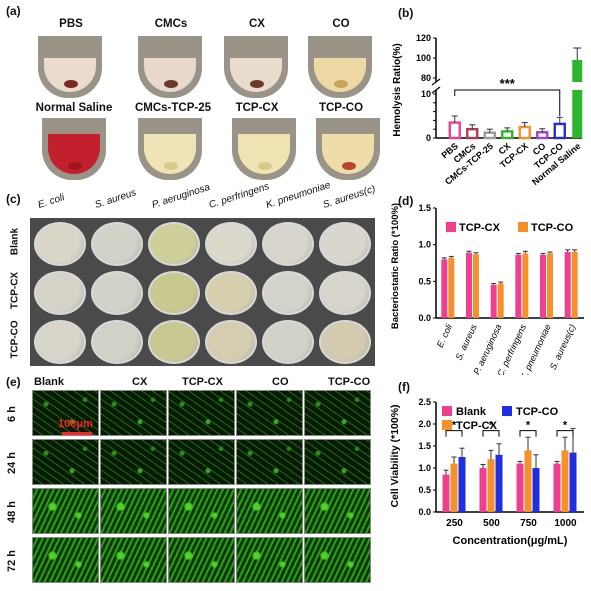 This screenshot has width=591, height=591. Describe the element at coordinates (181, 196) in the screenshot. I see `column-label: P. aeruginosa` at that location.